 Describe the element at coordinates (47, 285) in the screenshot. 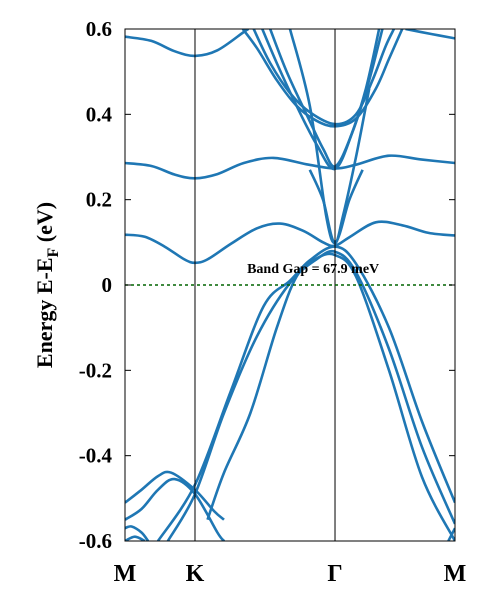

I see `y-axis-label: Energy E-EF (eV)` at that location.